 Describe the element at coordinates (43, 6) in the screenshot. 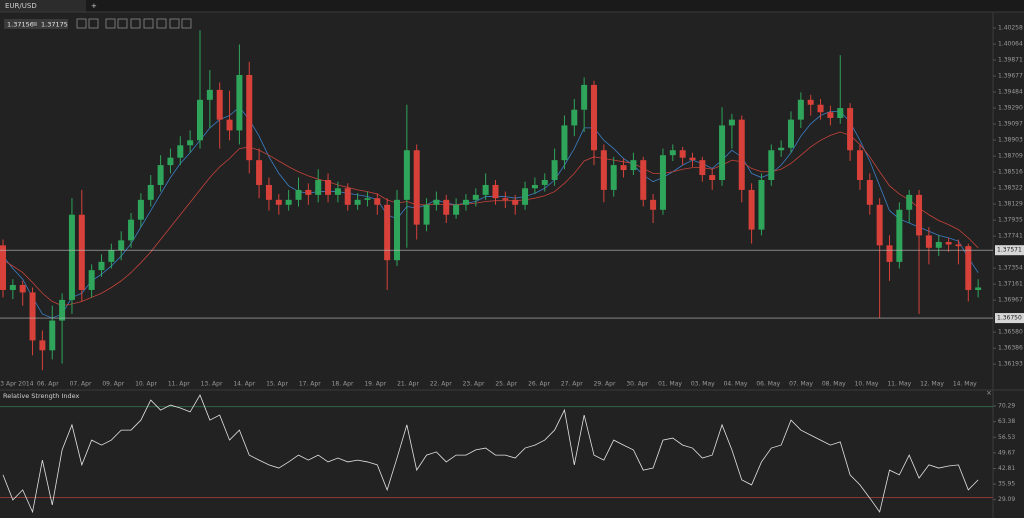

I see `tab` at that location.